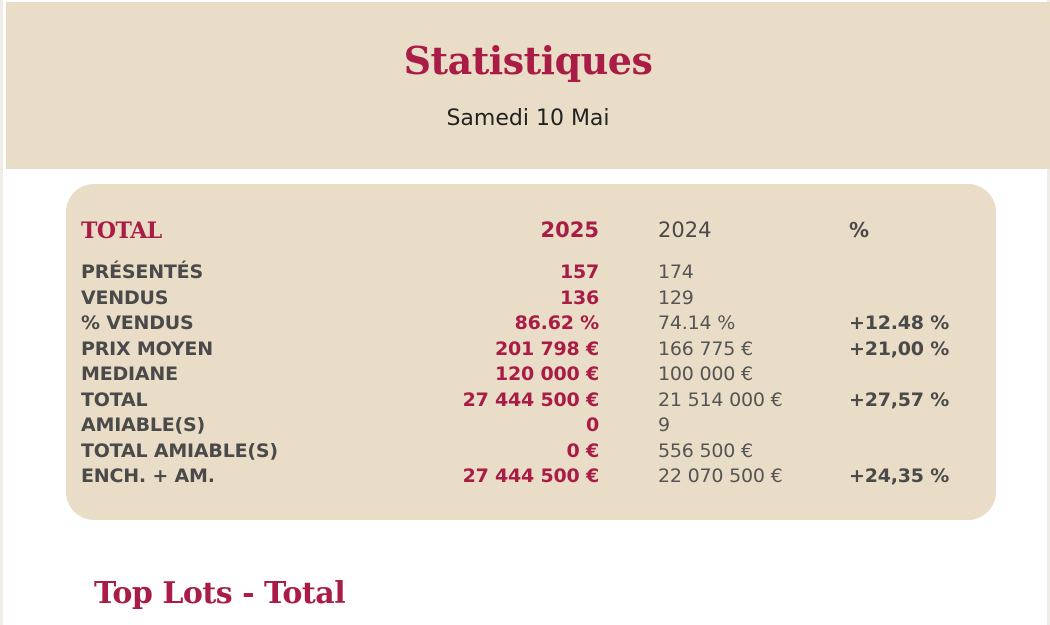  Describe the element at coordinates (526, 453) in the screenshot. I see `stats-row-total-amiables: TOTAL AMIABLE(S) 0 € 556 500 €` at that location.